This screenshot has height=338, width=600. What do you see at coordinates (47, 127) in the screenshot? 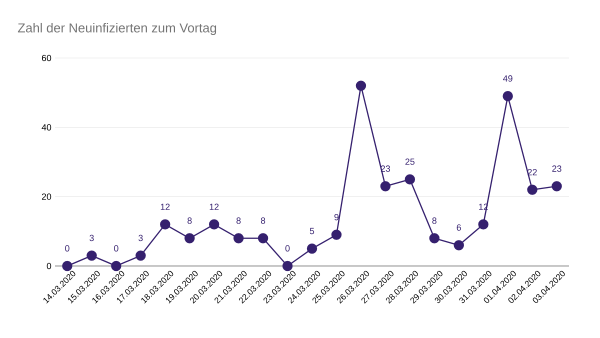
I see `y-tick-label: 40` at bounding box center [47, 127].